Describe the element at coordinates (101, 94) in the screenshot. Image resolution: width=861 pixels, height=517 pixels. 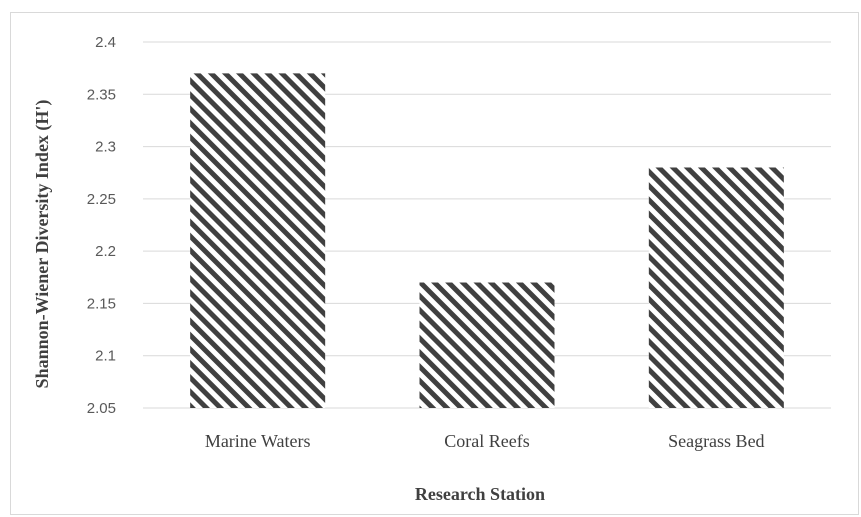
I see `y-tick-label: 2.35` at that location.